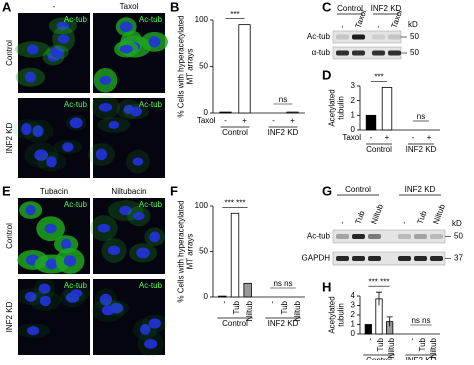  Describe the element at coordinates (174, 190) in the screenshot. I see `panel-label: F` at that location.